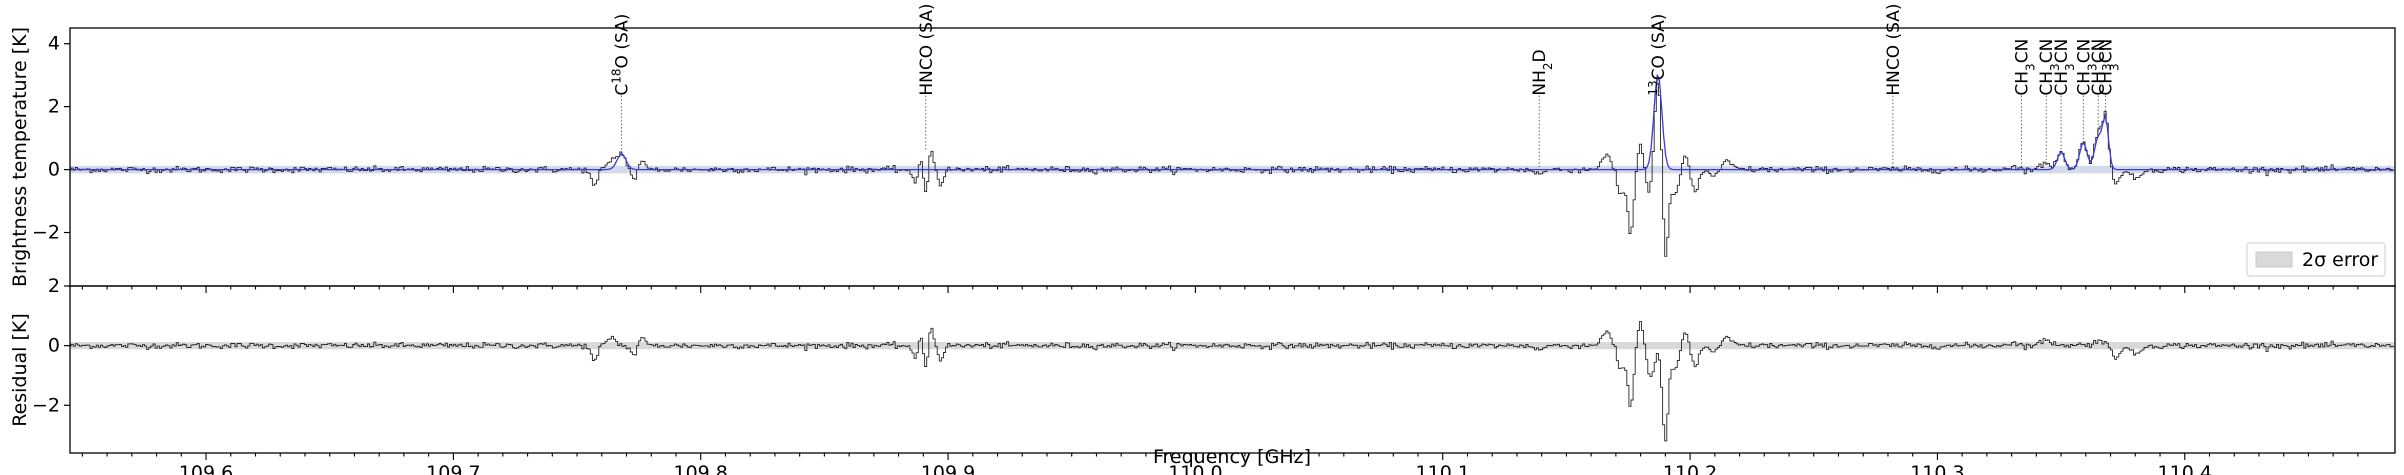 This screenshot has height=475, width=2404. I want to click on spectrum-x-ticks, so click(1220, 289).